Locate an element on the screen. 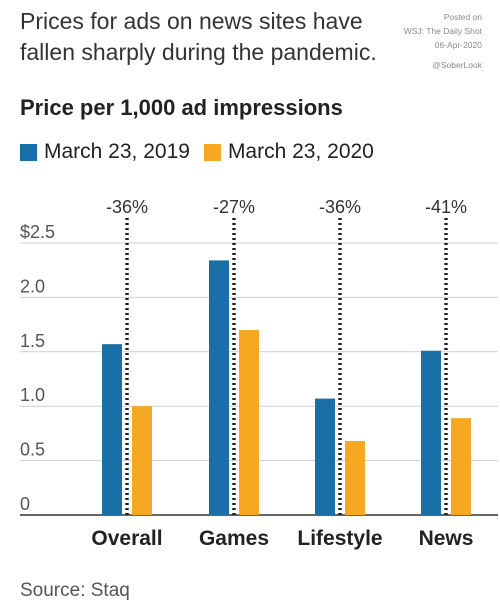 Image resolution: width=500 pixels, height=616 pixels. legend-swatch-2020 is located at coordinates (212, 152).